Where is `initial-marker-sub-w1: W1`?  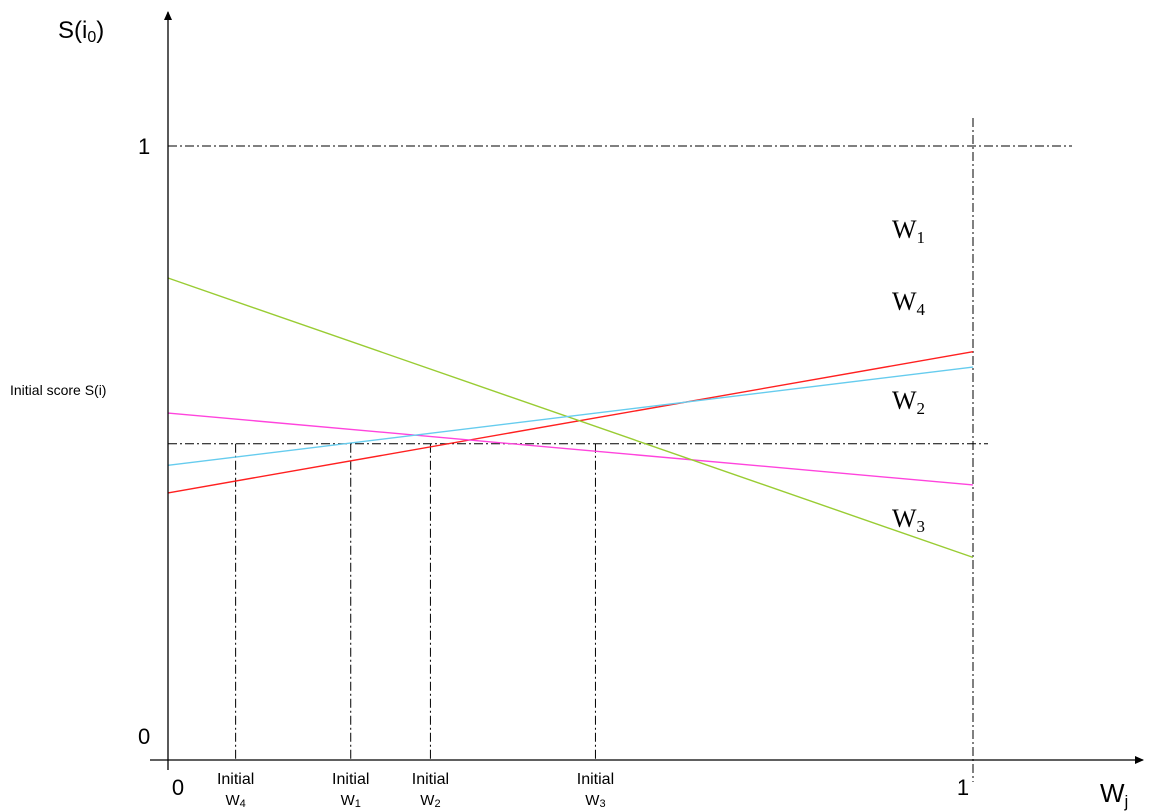 initial-marker-sub-w1: W1 is located at coordinates (351, 801).